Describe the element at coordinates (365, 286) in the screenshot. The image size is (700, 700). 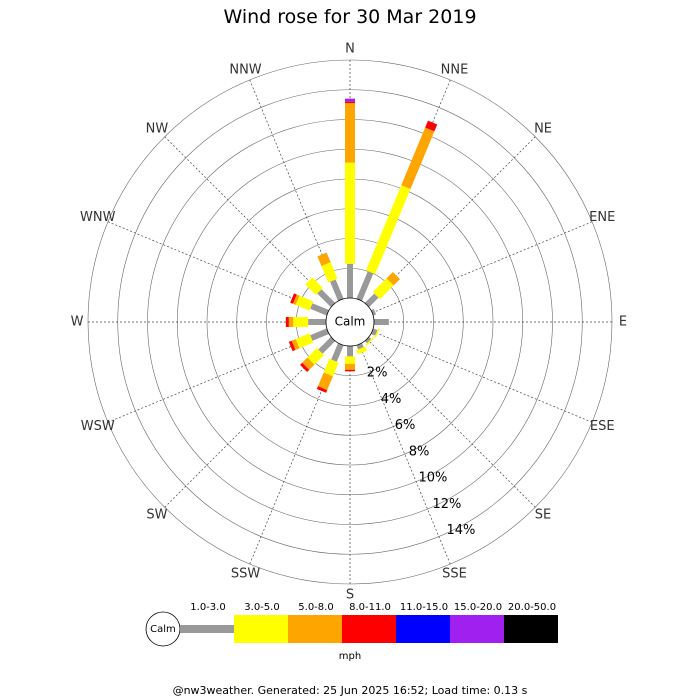
I see `bar-nne-1.0-3.0` at that location.